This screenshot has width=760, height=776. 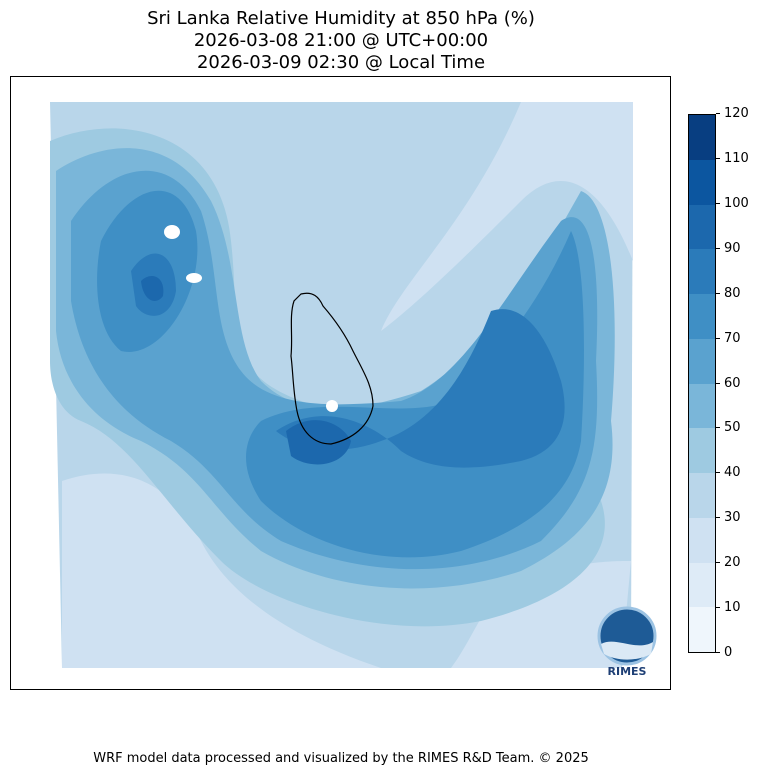 What do you see at coordinates (724, 653) in the screenshot?
I see `colorbar-tick-label: 0` at bounding box center [724, 653].